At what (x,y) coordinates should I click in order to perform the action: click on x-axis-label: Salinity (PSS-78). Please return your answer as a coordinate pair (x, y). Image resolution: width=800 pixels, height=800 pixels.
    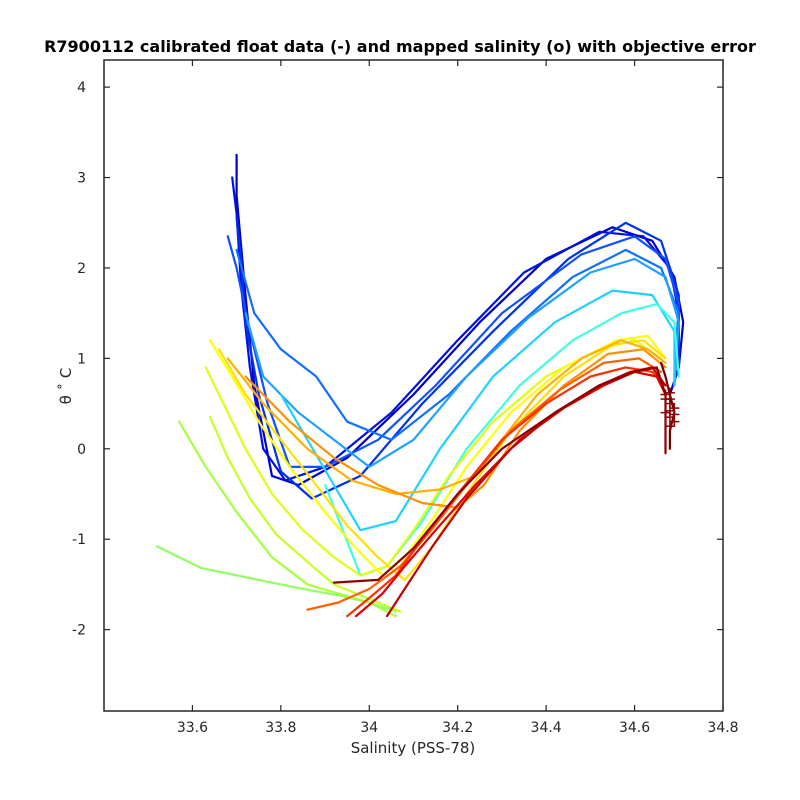
    Looking at the image, I should click on (413, 748).